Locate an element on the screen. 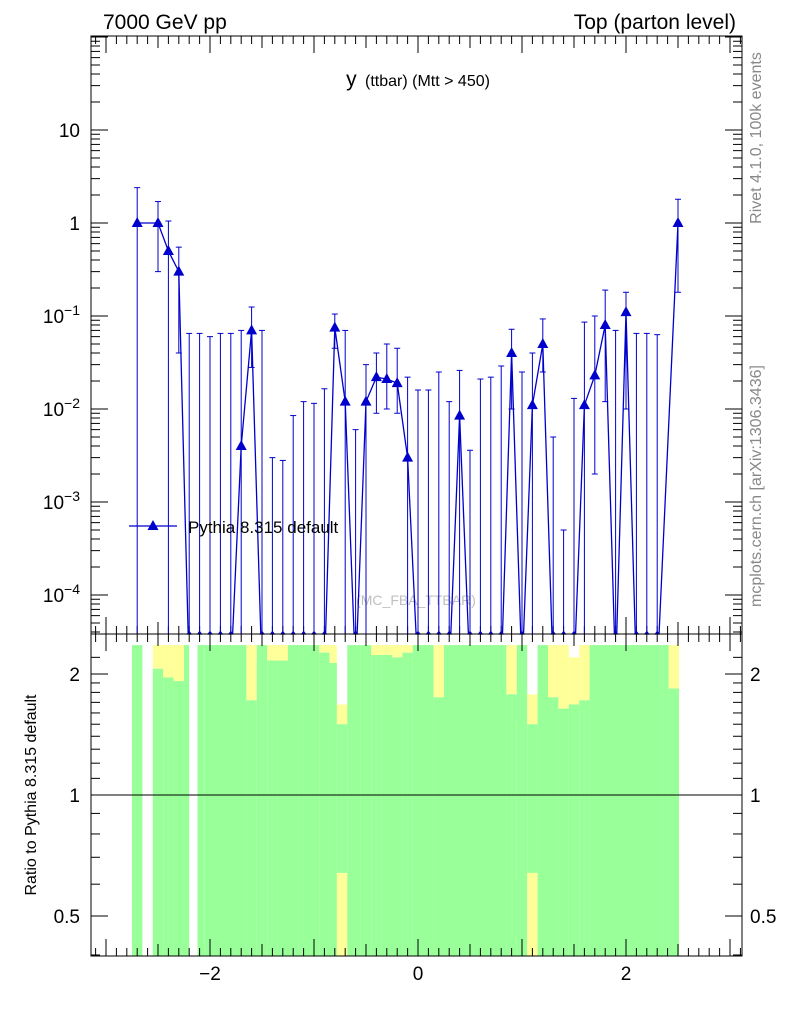 This screenshot has height=1024, width=786. main-y-tick-label-exponent: −1 is located at coordinates (72, 310).